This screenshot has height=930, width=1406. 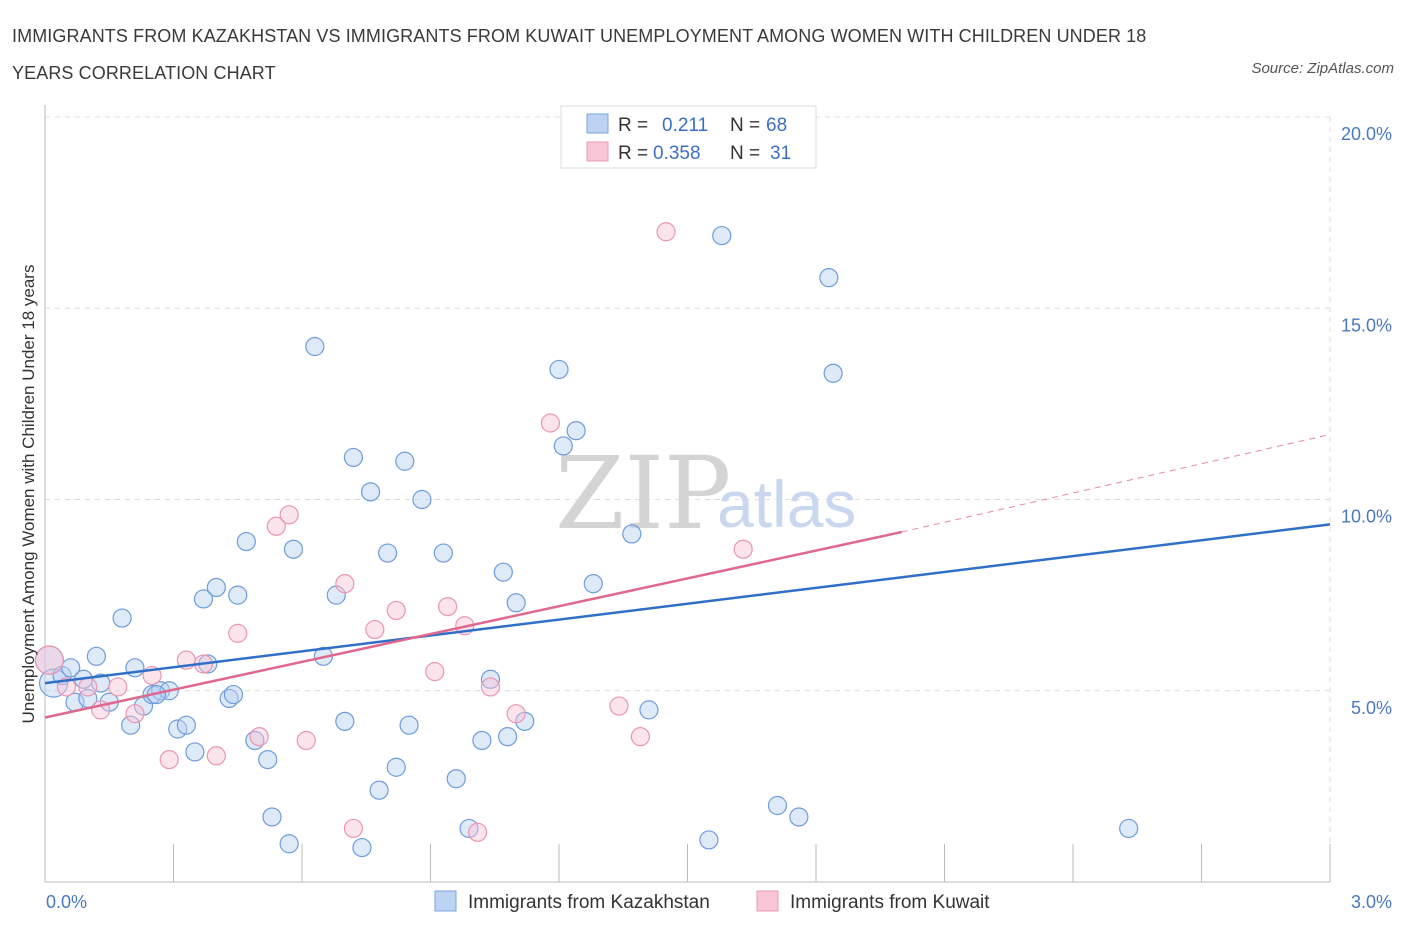 I want to click on legend-top: R = 0.211 N = 68 R = 0.358 N = 31, so click(x=688, y=137).